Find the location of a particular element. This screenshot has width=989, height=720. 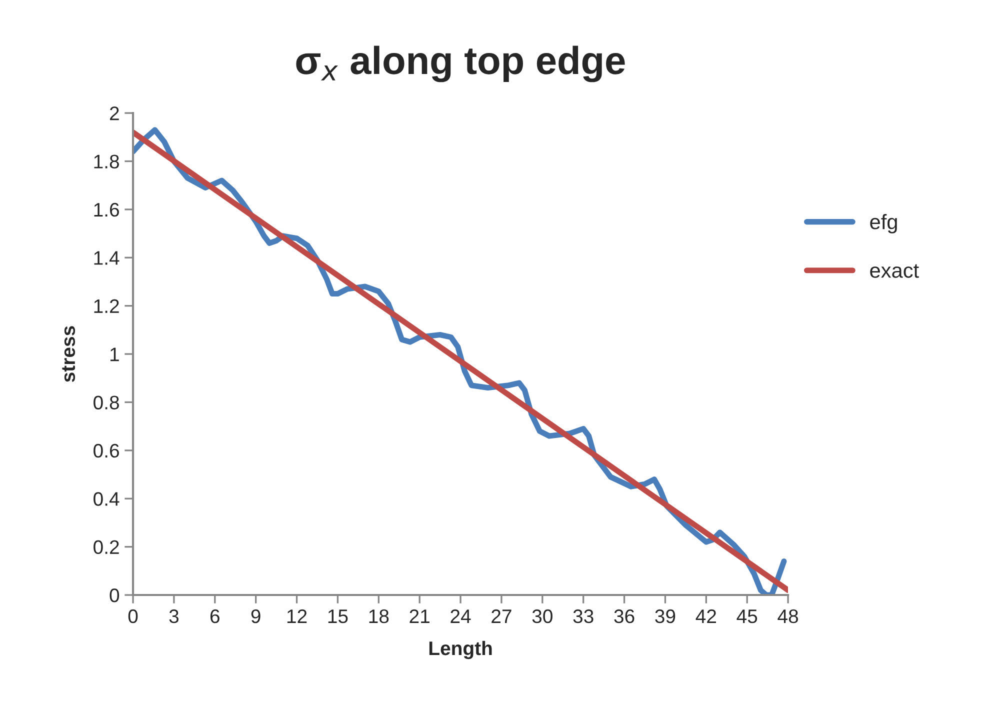

y-axis-title: stress is located at coordinates (69, 354).